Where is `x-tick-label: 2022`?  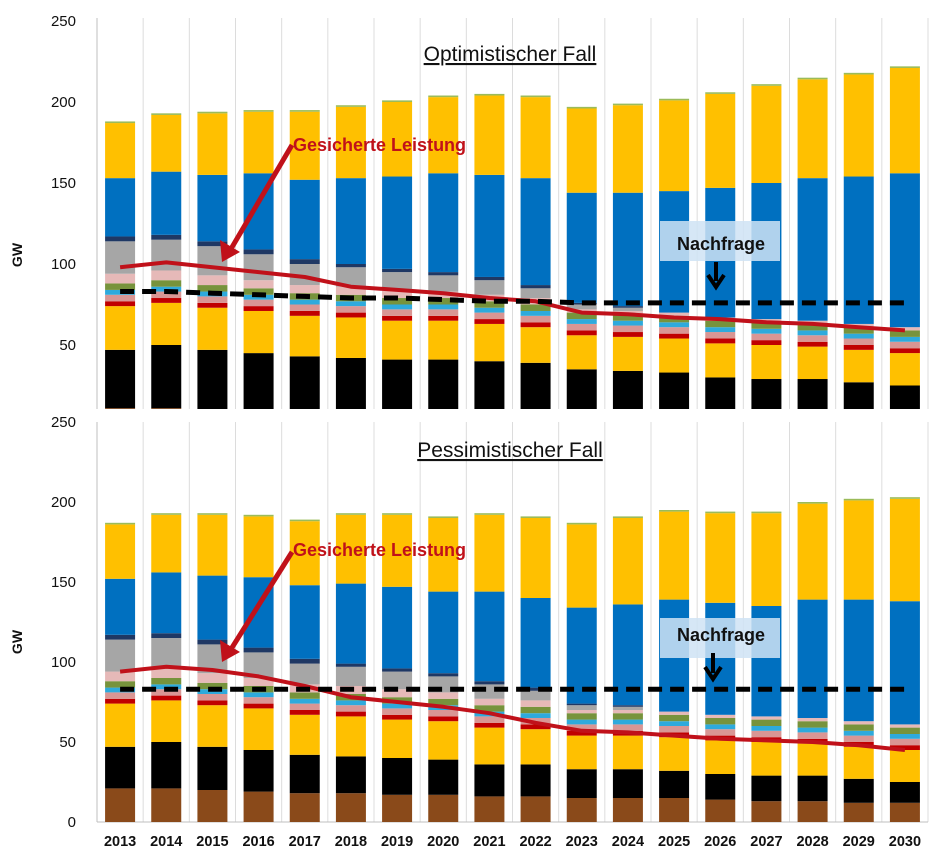 x-tick-label: 2022 is located at coordinates (535, 842).